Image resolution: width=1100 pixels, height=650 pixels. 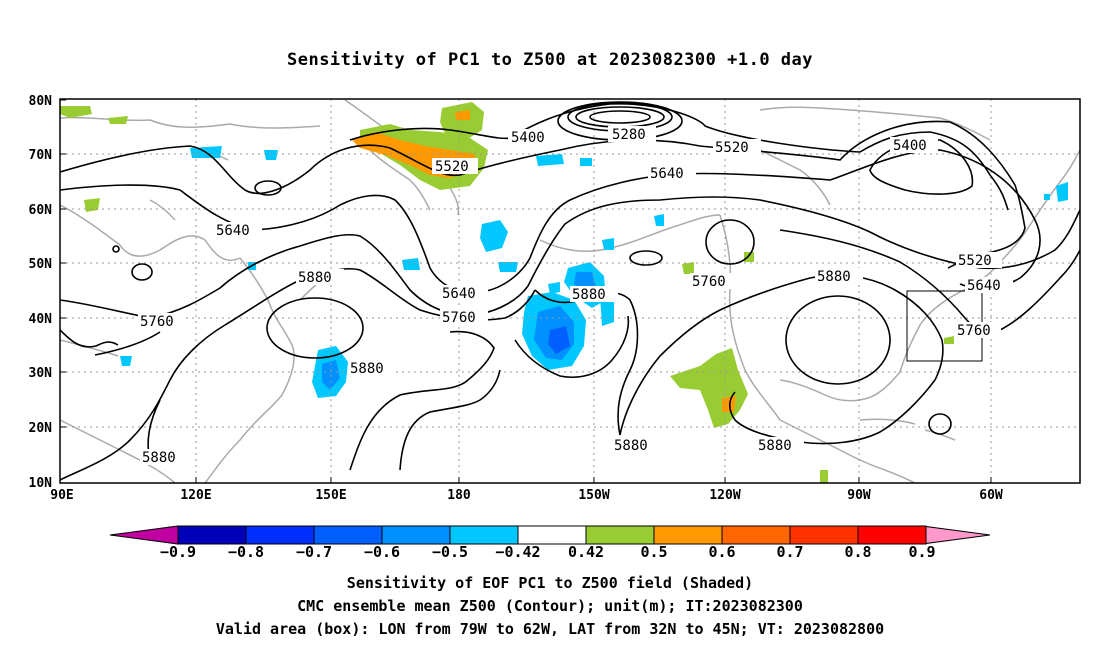 What do you see at coordinates (41, 292) in the screenshot?
I see `latitude-labels: 80N 70N 60N 50N 40N 30N 20N 10N` at bounding box center [41, 292].